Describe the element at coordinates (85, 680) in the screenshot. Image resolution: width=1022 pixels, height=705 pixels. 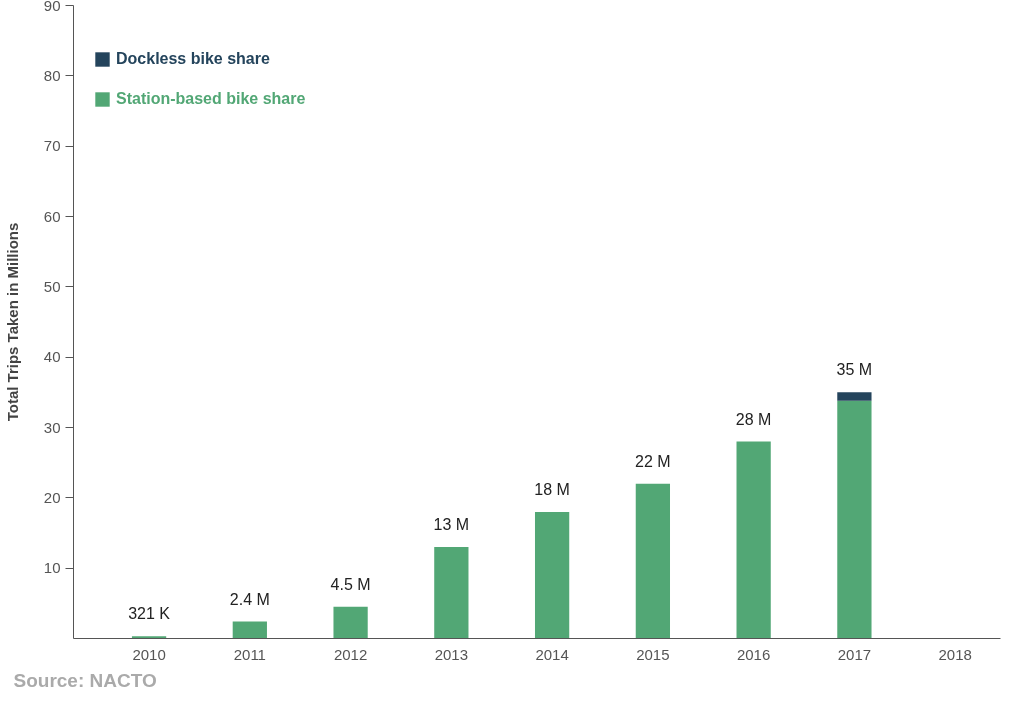
I see `source-note: Source: NACTO` at that location.